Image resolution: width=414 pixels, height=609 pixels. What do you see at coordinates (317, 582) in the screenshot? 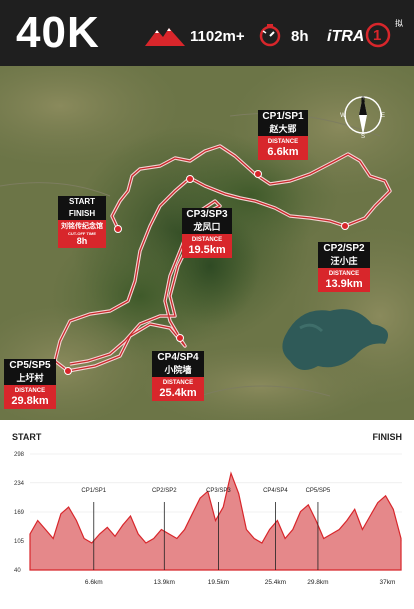
I see `checkpoint-km-label: 29.8km` at bounding box center [317, 582].